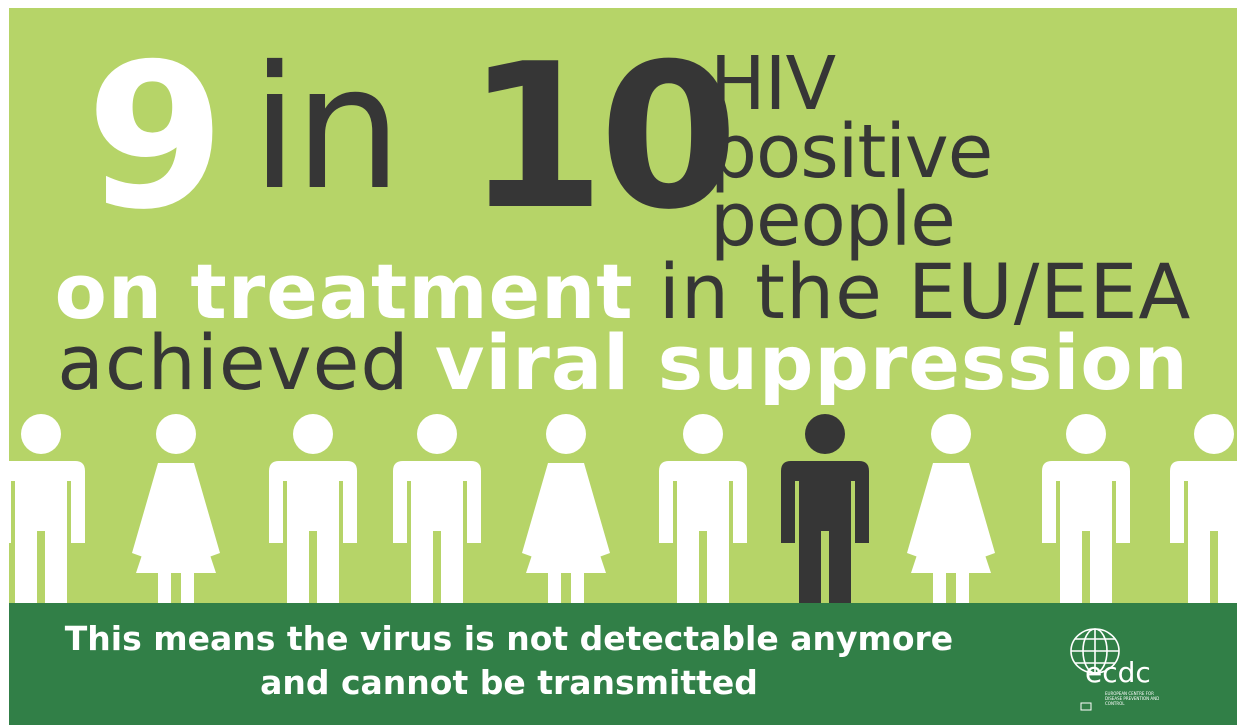 This screenshot has width=1237, height=725. I want to click on headline-number-ten: 10, so click(602, 137).